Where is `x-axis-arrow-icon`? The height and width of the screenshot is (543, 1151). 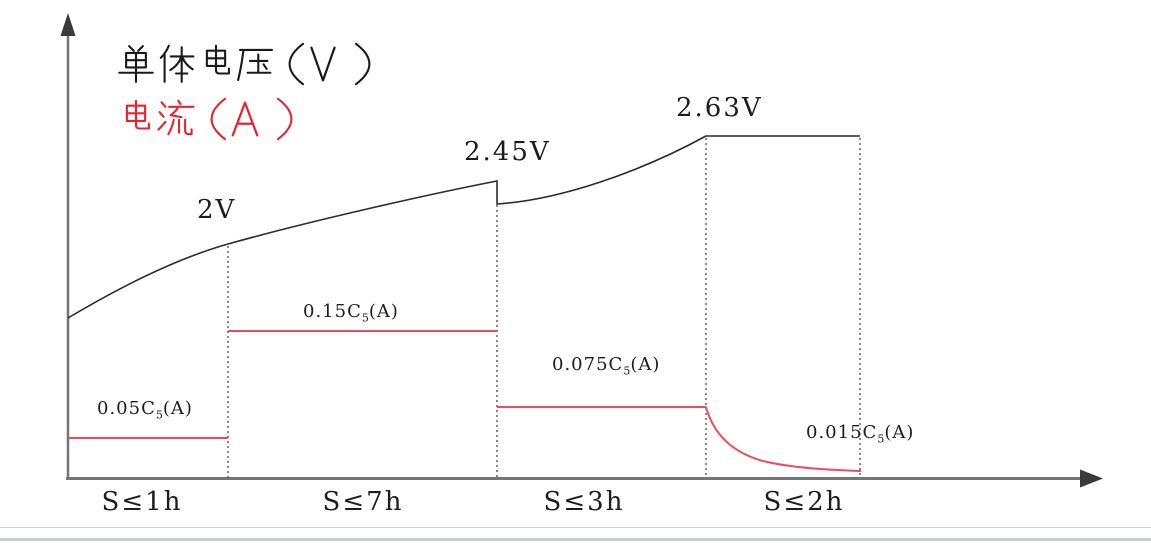
x-axis-arrow-icon is located at coordinates (1091, 478).